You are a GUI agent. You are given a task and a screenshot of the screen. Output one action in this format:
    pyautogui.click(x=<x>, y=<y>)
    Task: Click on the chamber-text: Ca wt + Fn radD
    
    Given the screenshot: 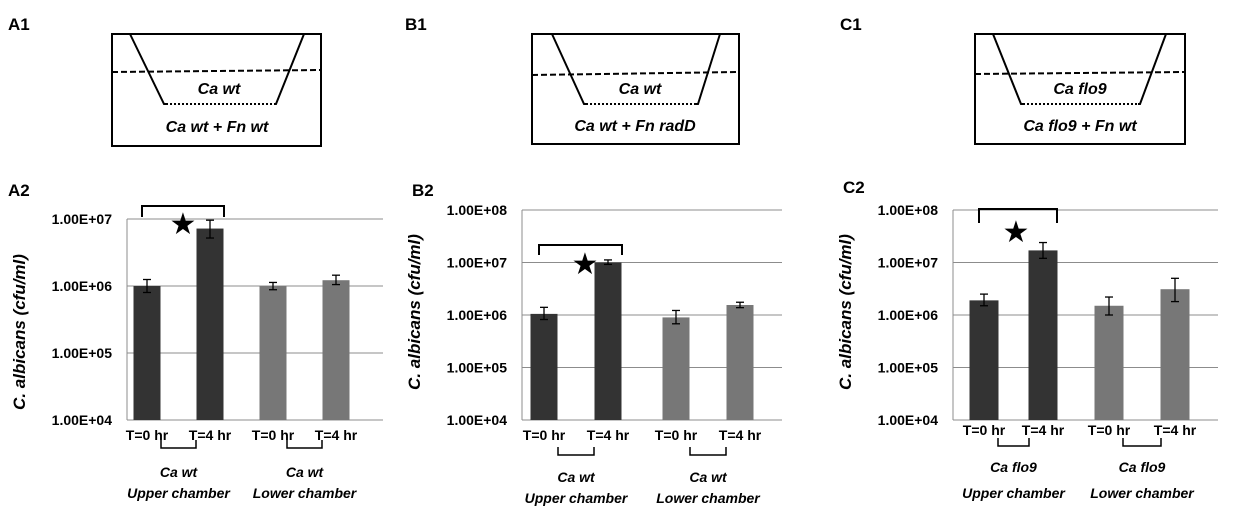 What is the action you would take?
    pyautogui.click(x=635, y=126)
    